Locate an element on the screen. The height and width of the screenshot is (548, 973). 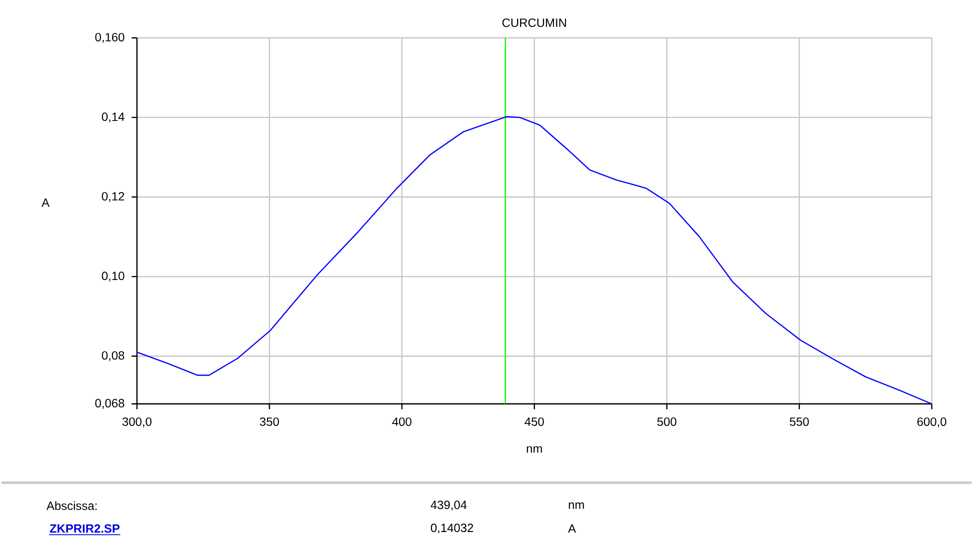
y-tick-label: 0,068 is located at coordinates (109, 403).